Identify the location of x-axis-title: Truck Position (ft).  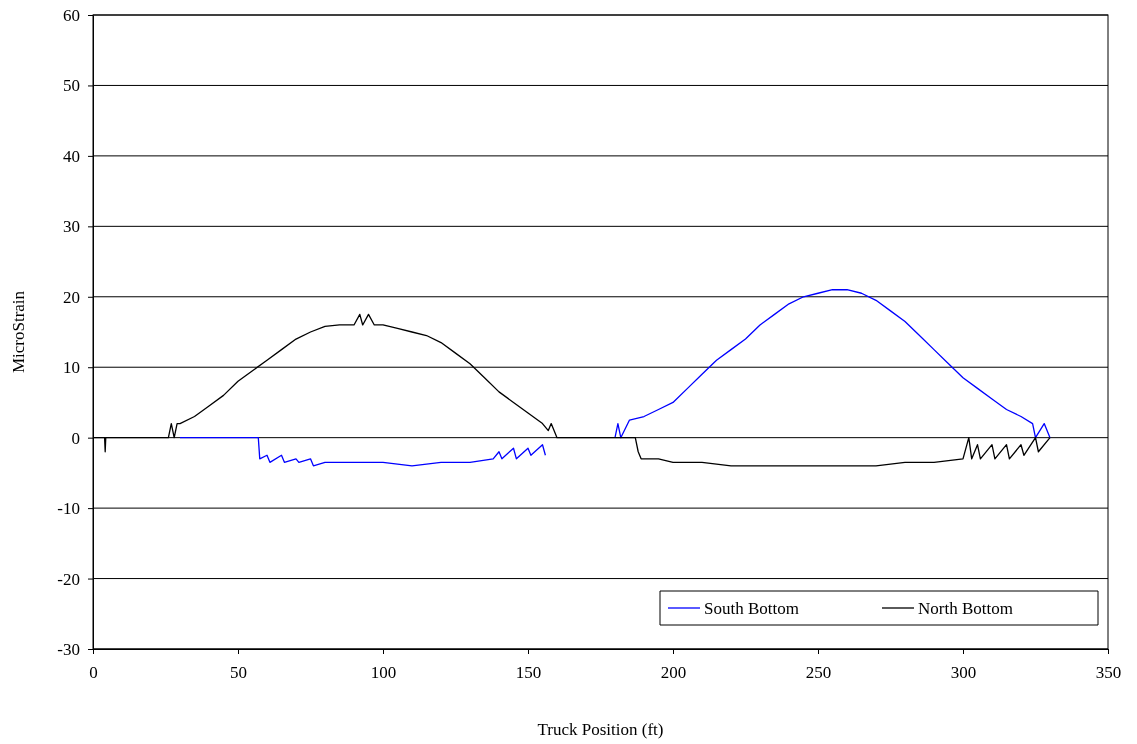
(600, 729).